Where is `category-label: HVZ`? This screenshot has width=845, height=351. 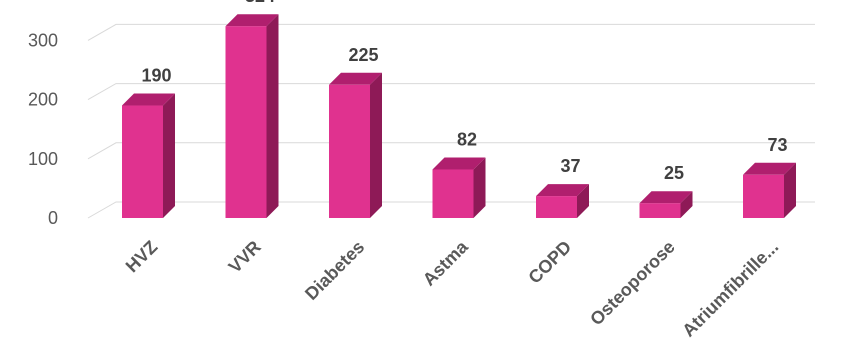
category-label: HVZ is located at coordinates (142, 257).